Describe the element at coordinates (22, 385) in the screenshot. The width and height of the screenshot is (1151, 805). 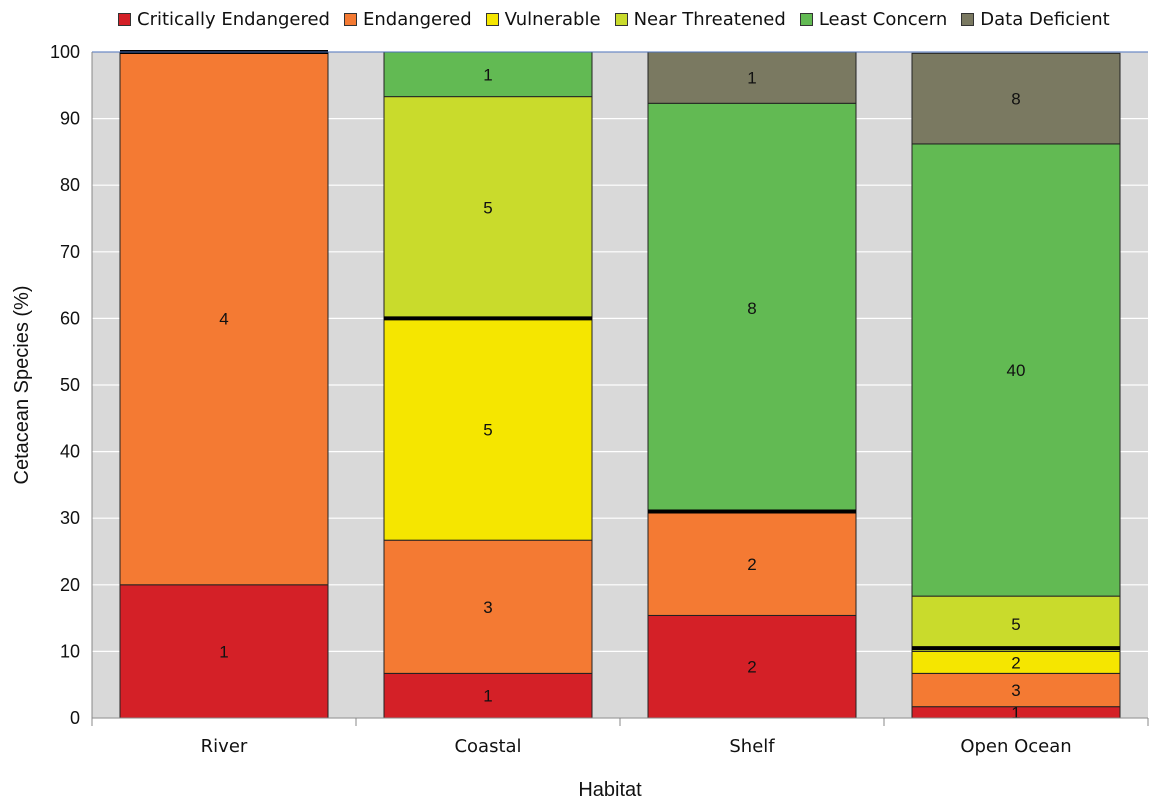
I see `y-axis-title: Cetacean Species (%)` at that location.